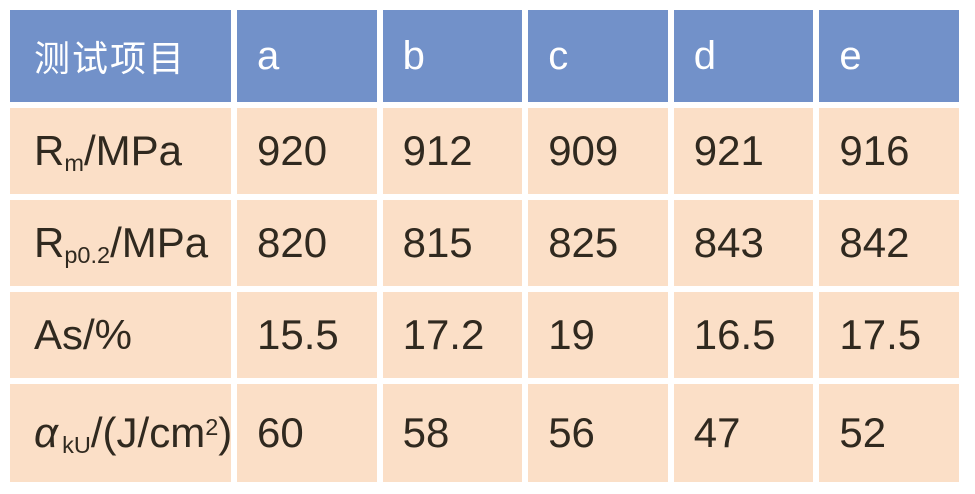 The height and width of the screenshot is (494, 975). What do you see at coordinates (87, 254) in the screenshot?
I see `label-segment: p0.2` at bounding box center [87, 254].